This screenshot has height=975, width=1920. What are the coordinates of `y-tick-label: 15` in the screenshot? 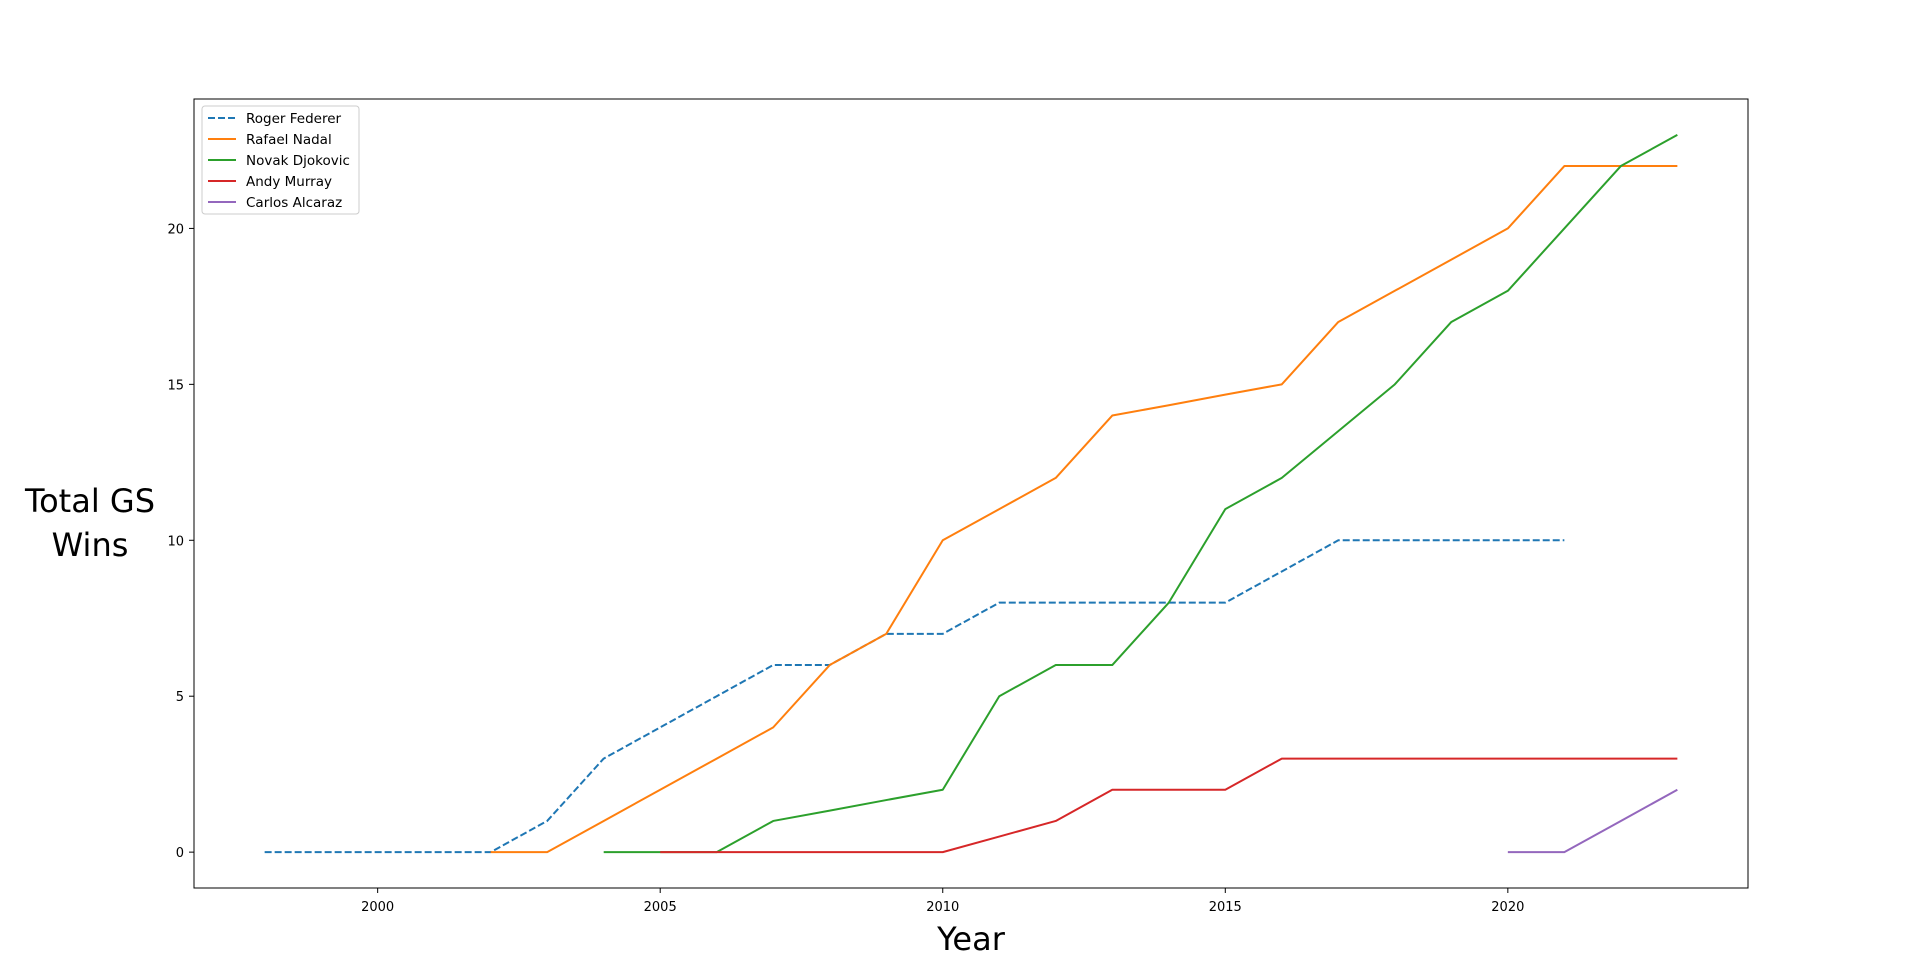 It's located at (175, 385).